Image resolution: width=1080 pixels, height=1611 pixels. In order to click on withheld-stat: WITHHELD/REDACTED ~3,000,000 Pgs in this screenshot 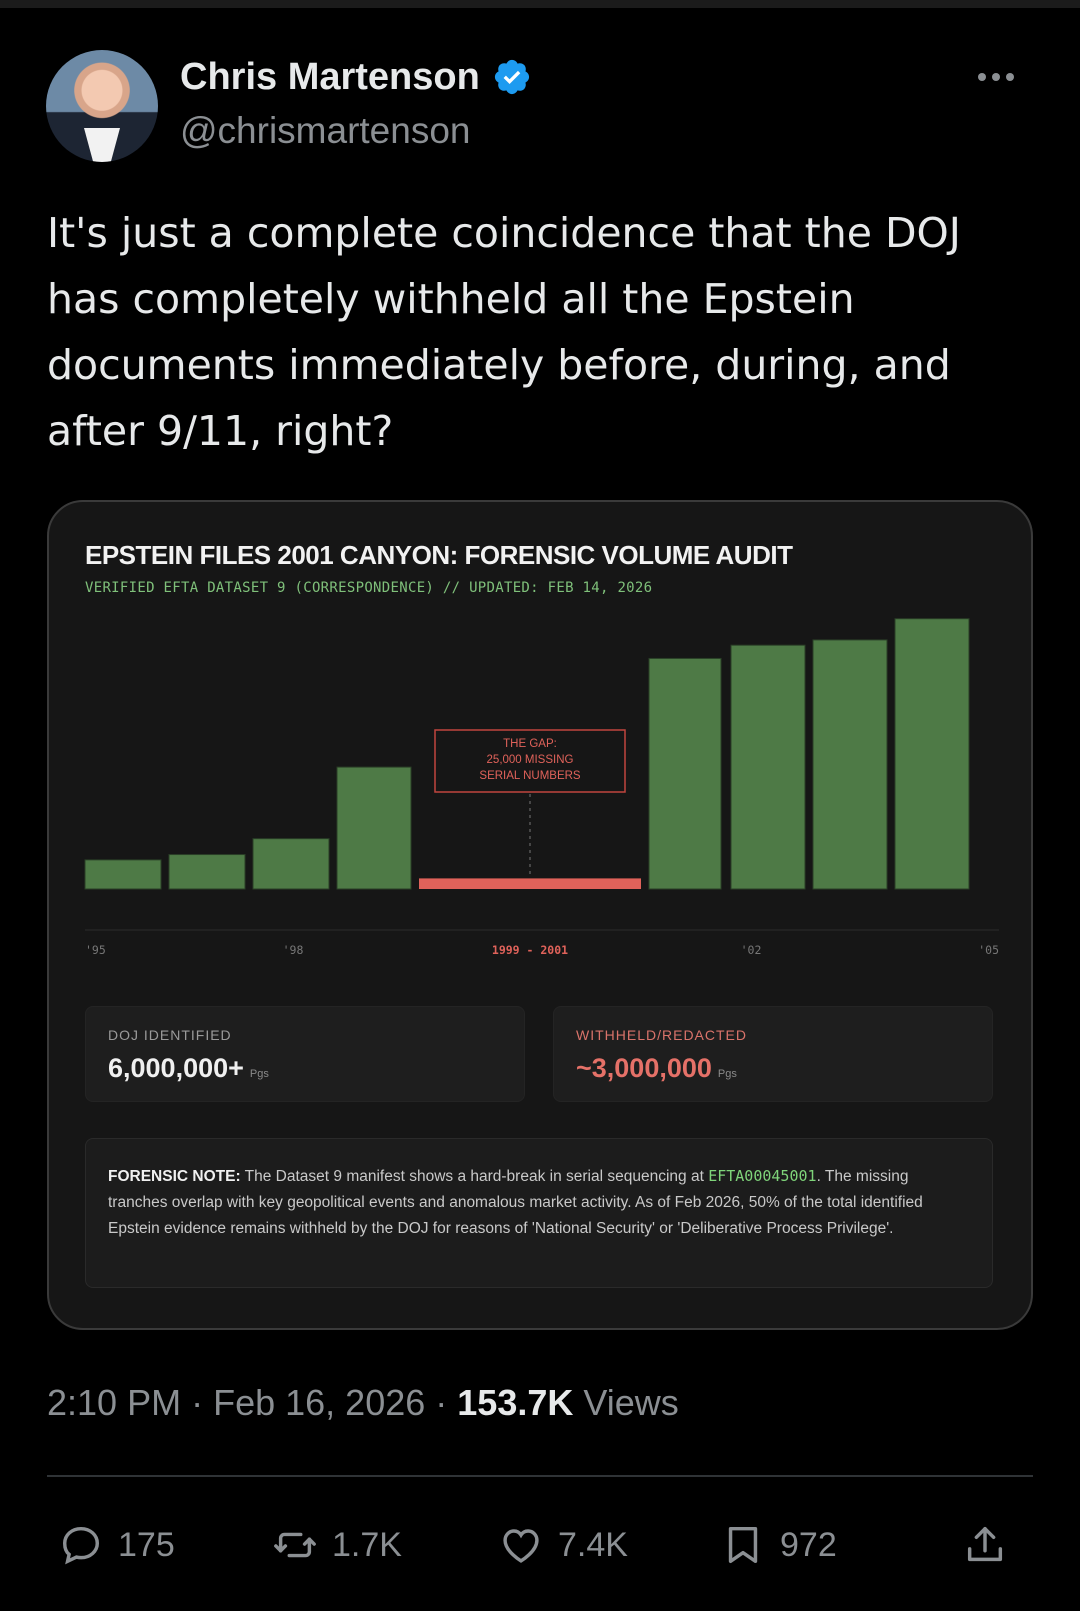, I will do `click(773, 1054)`.